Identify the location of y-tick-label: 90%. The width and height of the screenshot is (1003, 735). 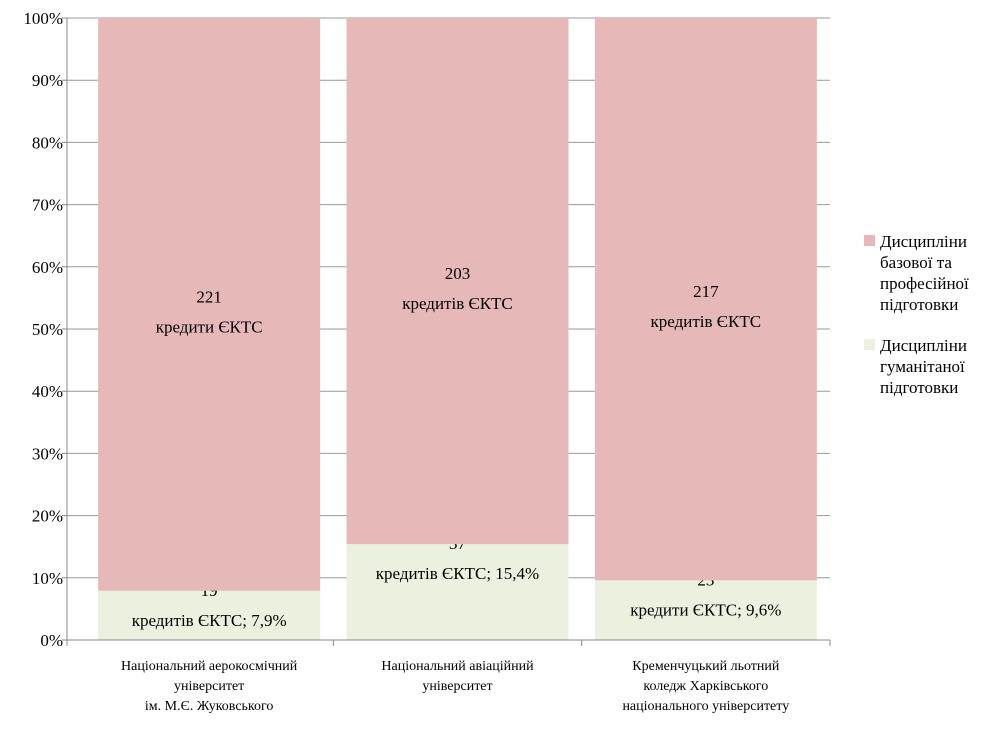
(47, 80).